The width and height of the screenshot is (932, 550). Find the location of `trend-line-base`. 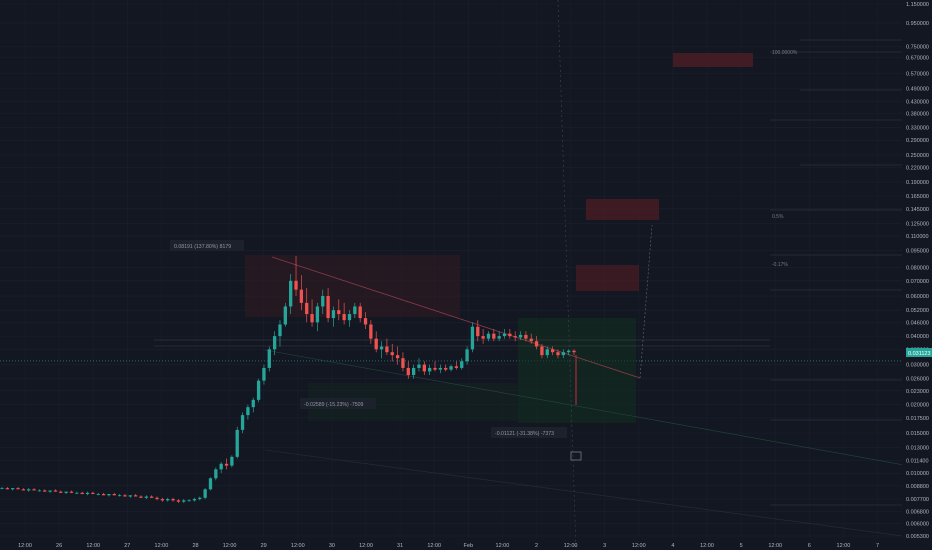

trend-line-base is located at coordinates (598, 495).